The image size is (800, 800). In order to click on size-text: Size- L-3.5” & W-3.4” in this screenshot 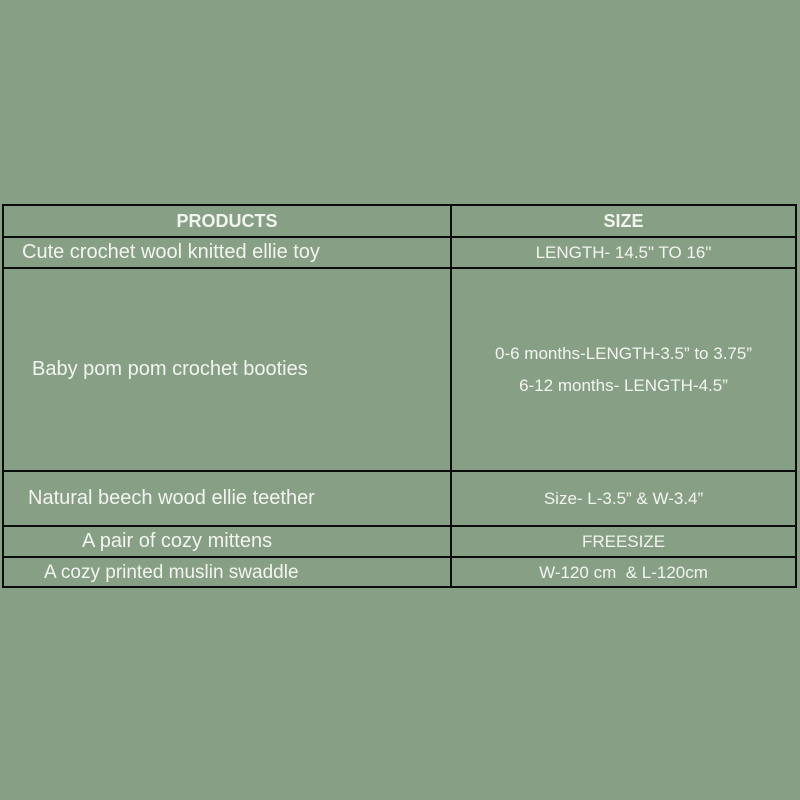, I will do `click(623, 498)`.